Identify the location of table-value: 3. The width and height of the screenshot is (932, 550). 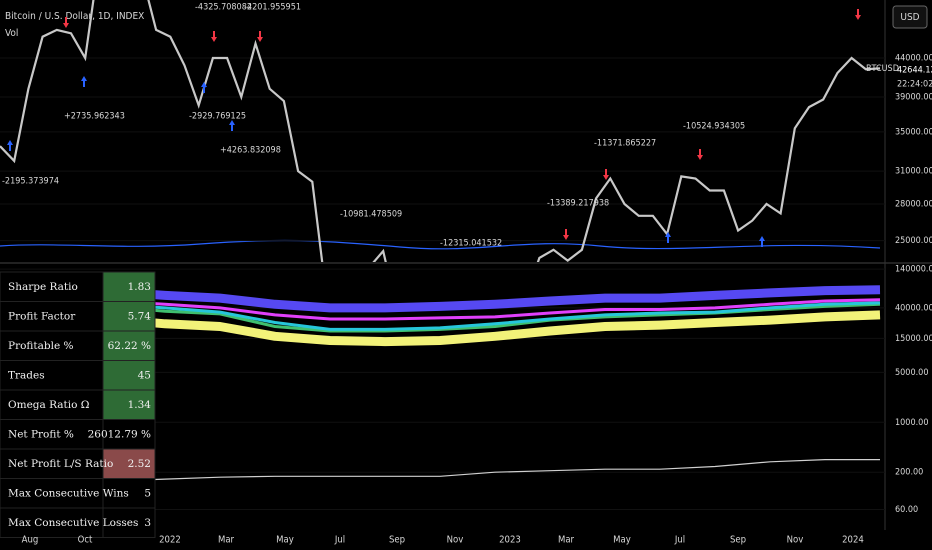
(147, 523).